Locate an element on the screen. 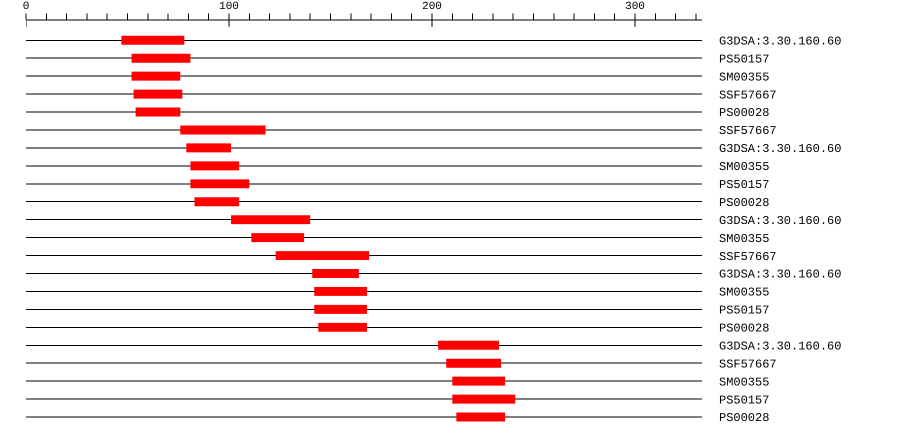 The width and height of the screenshot is (900, 436). x-tick-label: 200 is located at coordinates (432, 7).